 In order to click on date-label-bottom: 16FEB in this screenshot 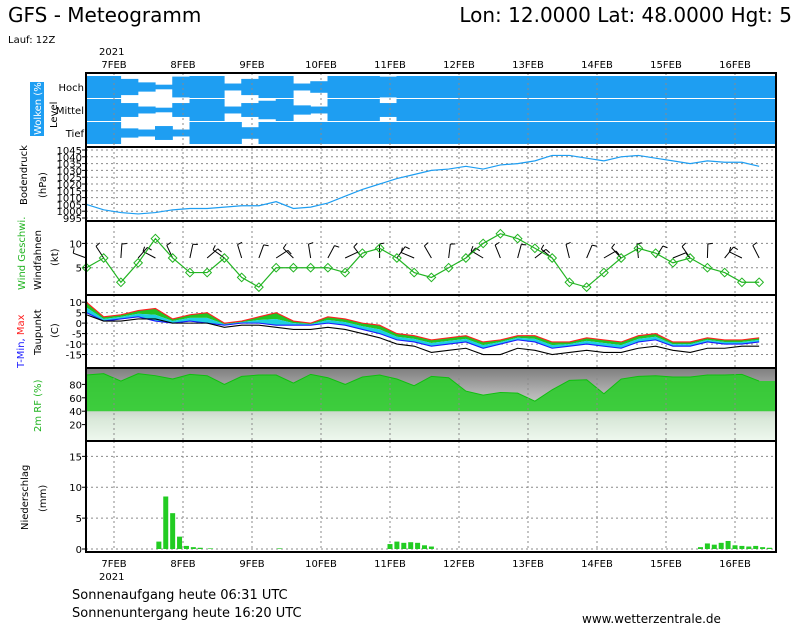, I will do `click(735, 564)`.